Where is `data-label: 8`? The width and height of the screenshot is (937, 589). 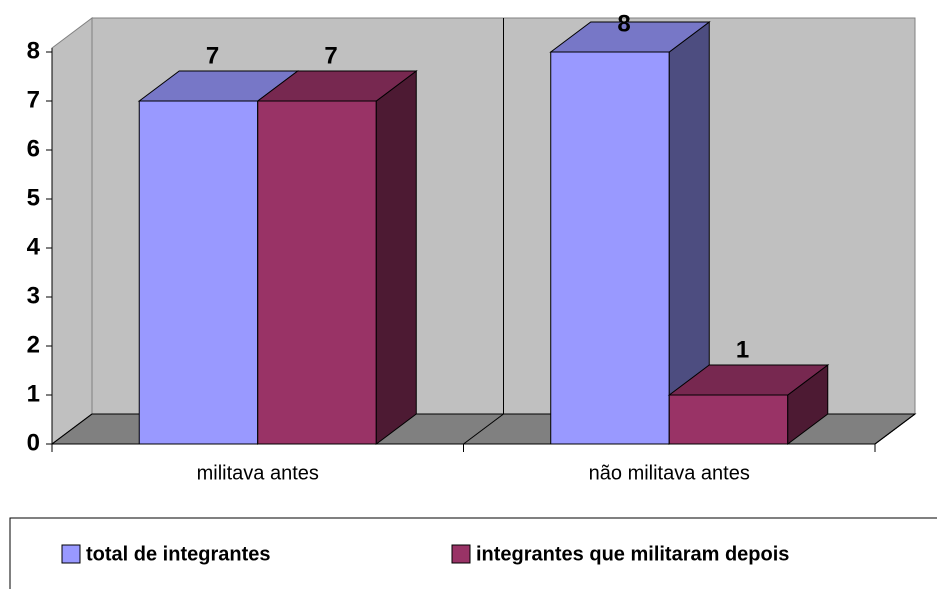
data-label: 8 is located at coordinates (623, 23).